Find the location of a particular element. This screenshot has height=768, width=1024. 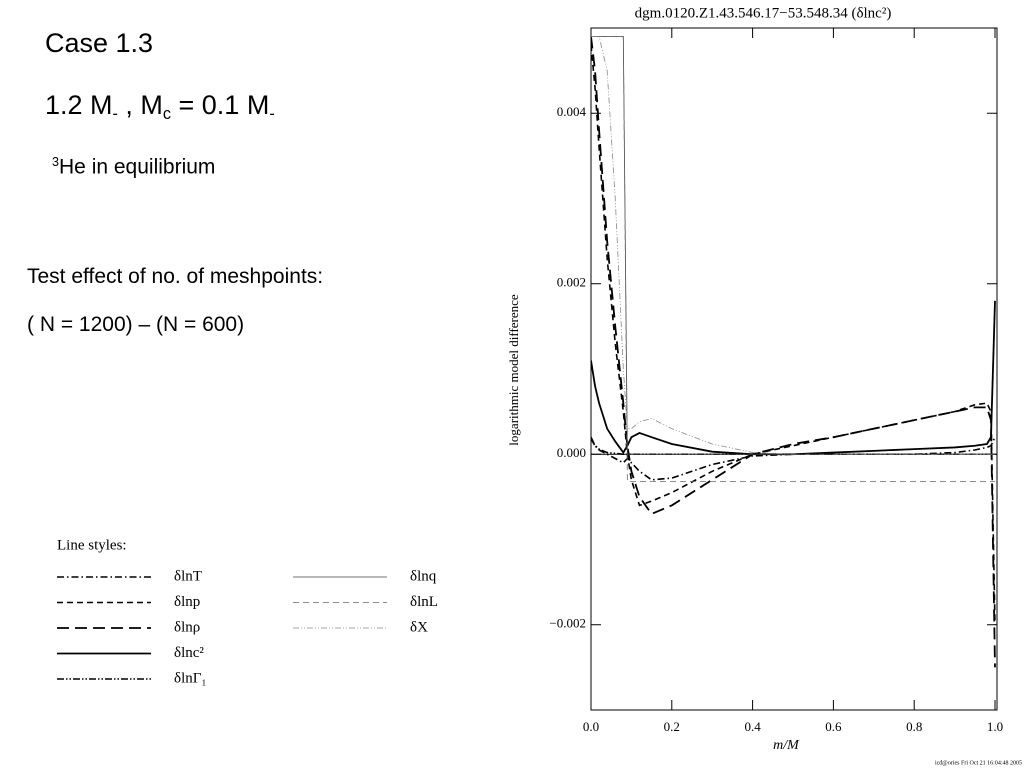

legend-label: δlnc² is located at coordinates (189, 653).